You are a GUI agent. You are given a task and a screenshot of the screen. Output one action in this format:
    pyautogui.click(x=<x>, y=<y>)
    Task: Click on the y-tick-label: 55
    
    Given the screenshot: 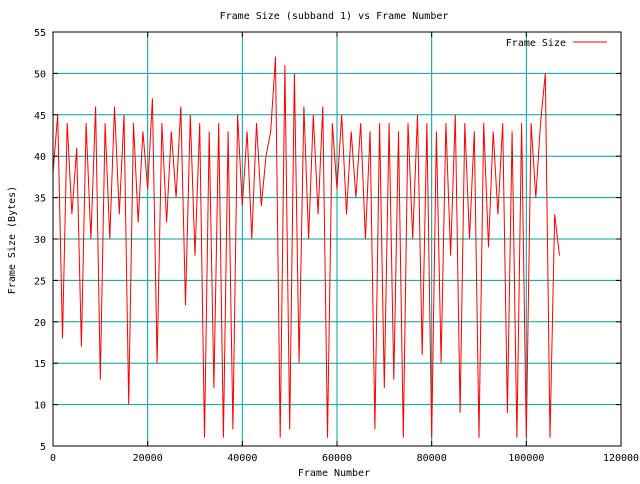 What is the action you would take?
    pyautogui.click(x=40, y=33)
    